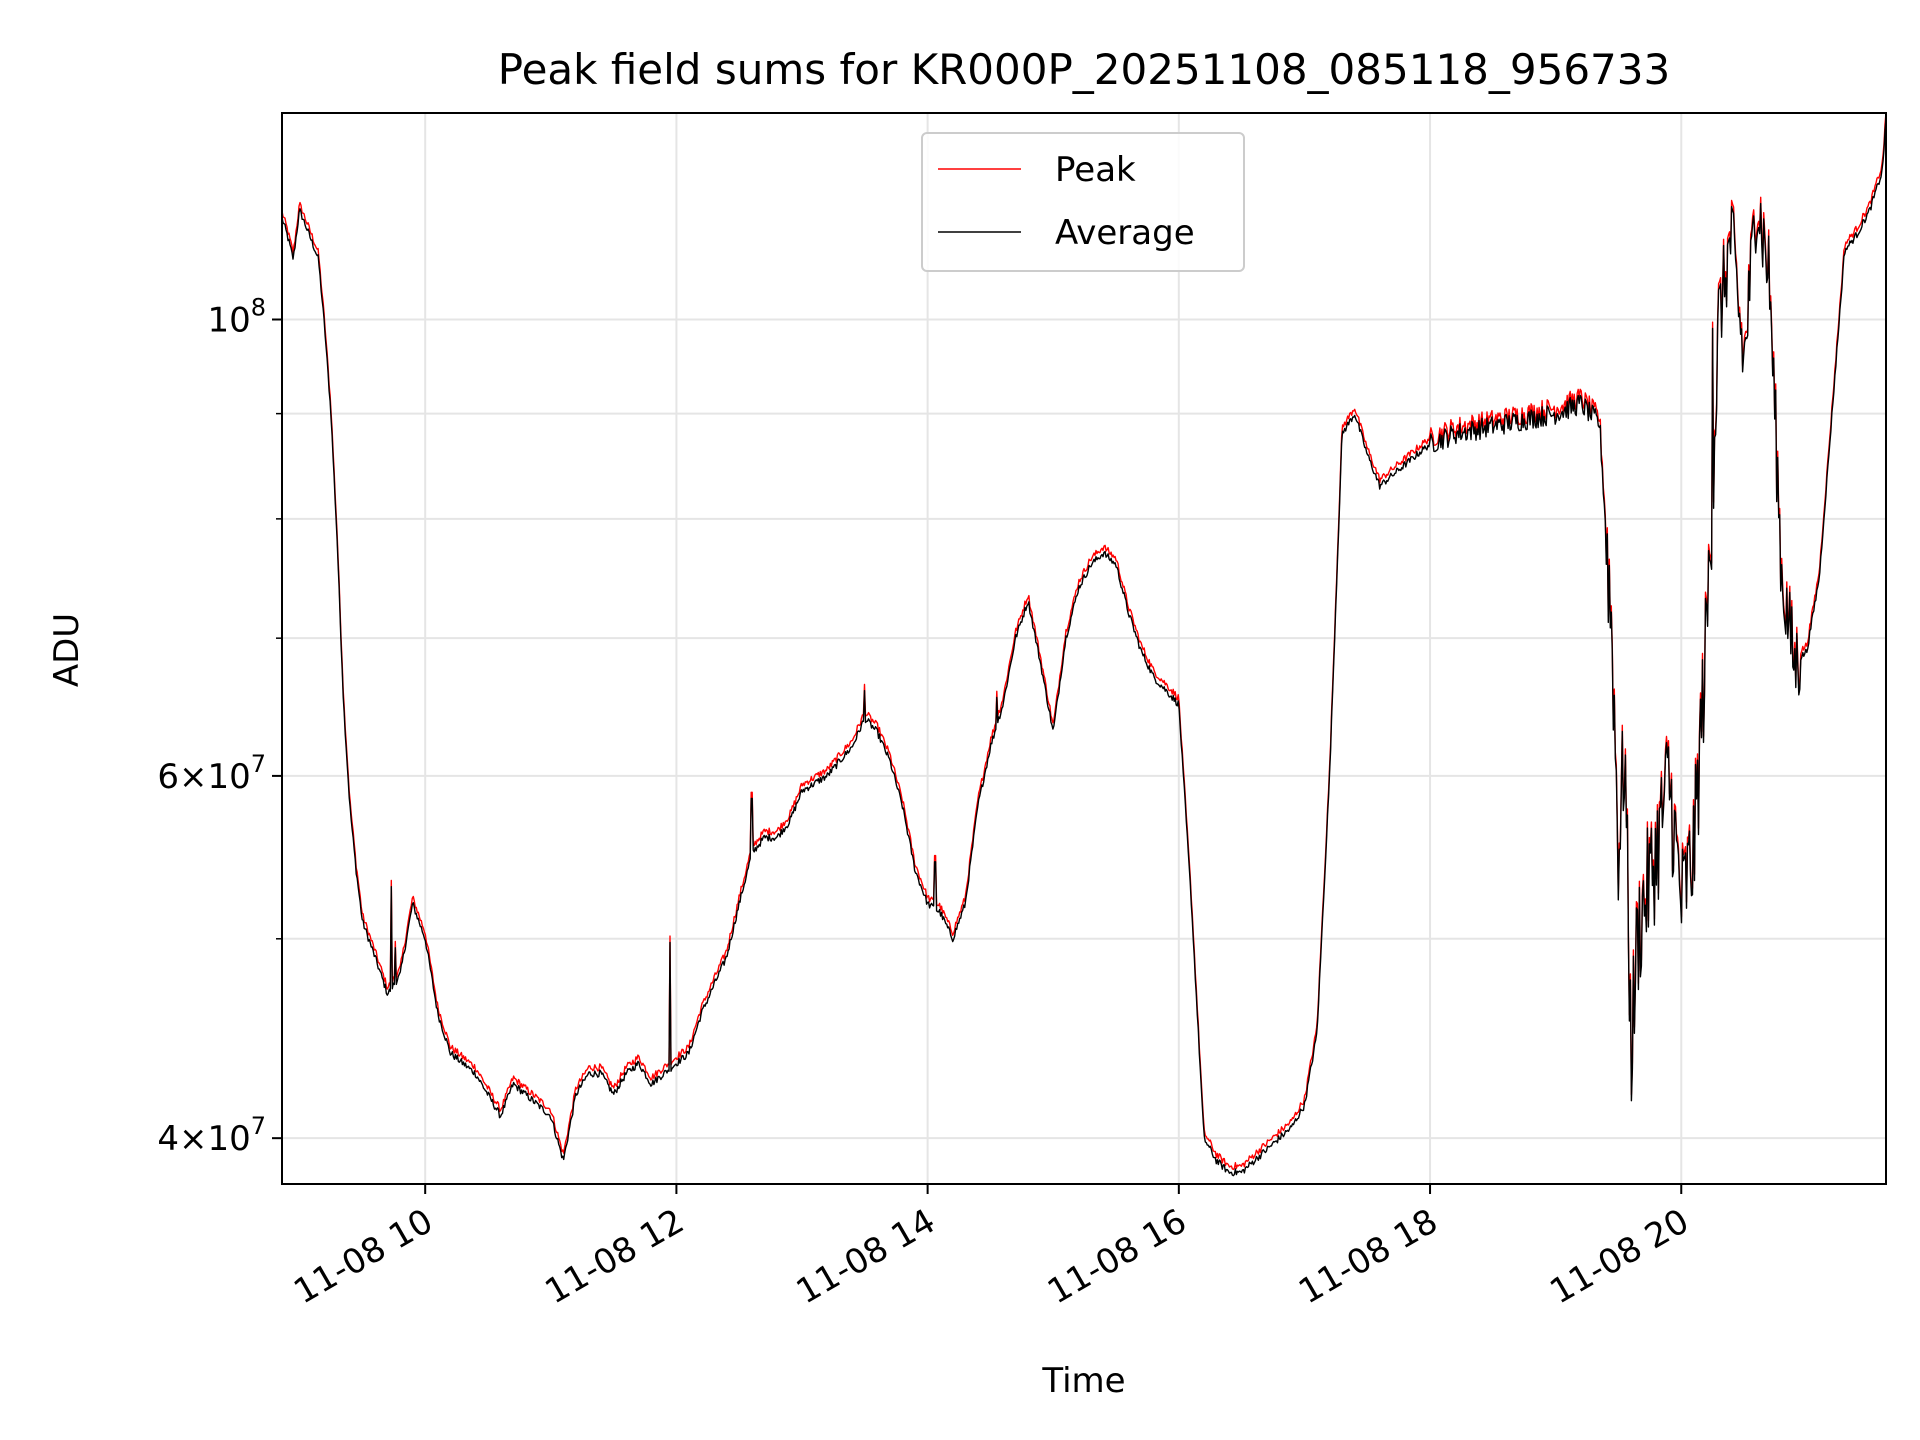  What do you see at coordinates (615, 1256) in the screenshot?
I see `x-tick-label: 11-08 12` at bounding box center [615, 1256].